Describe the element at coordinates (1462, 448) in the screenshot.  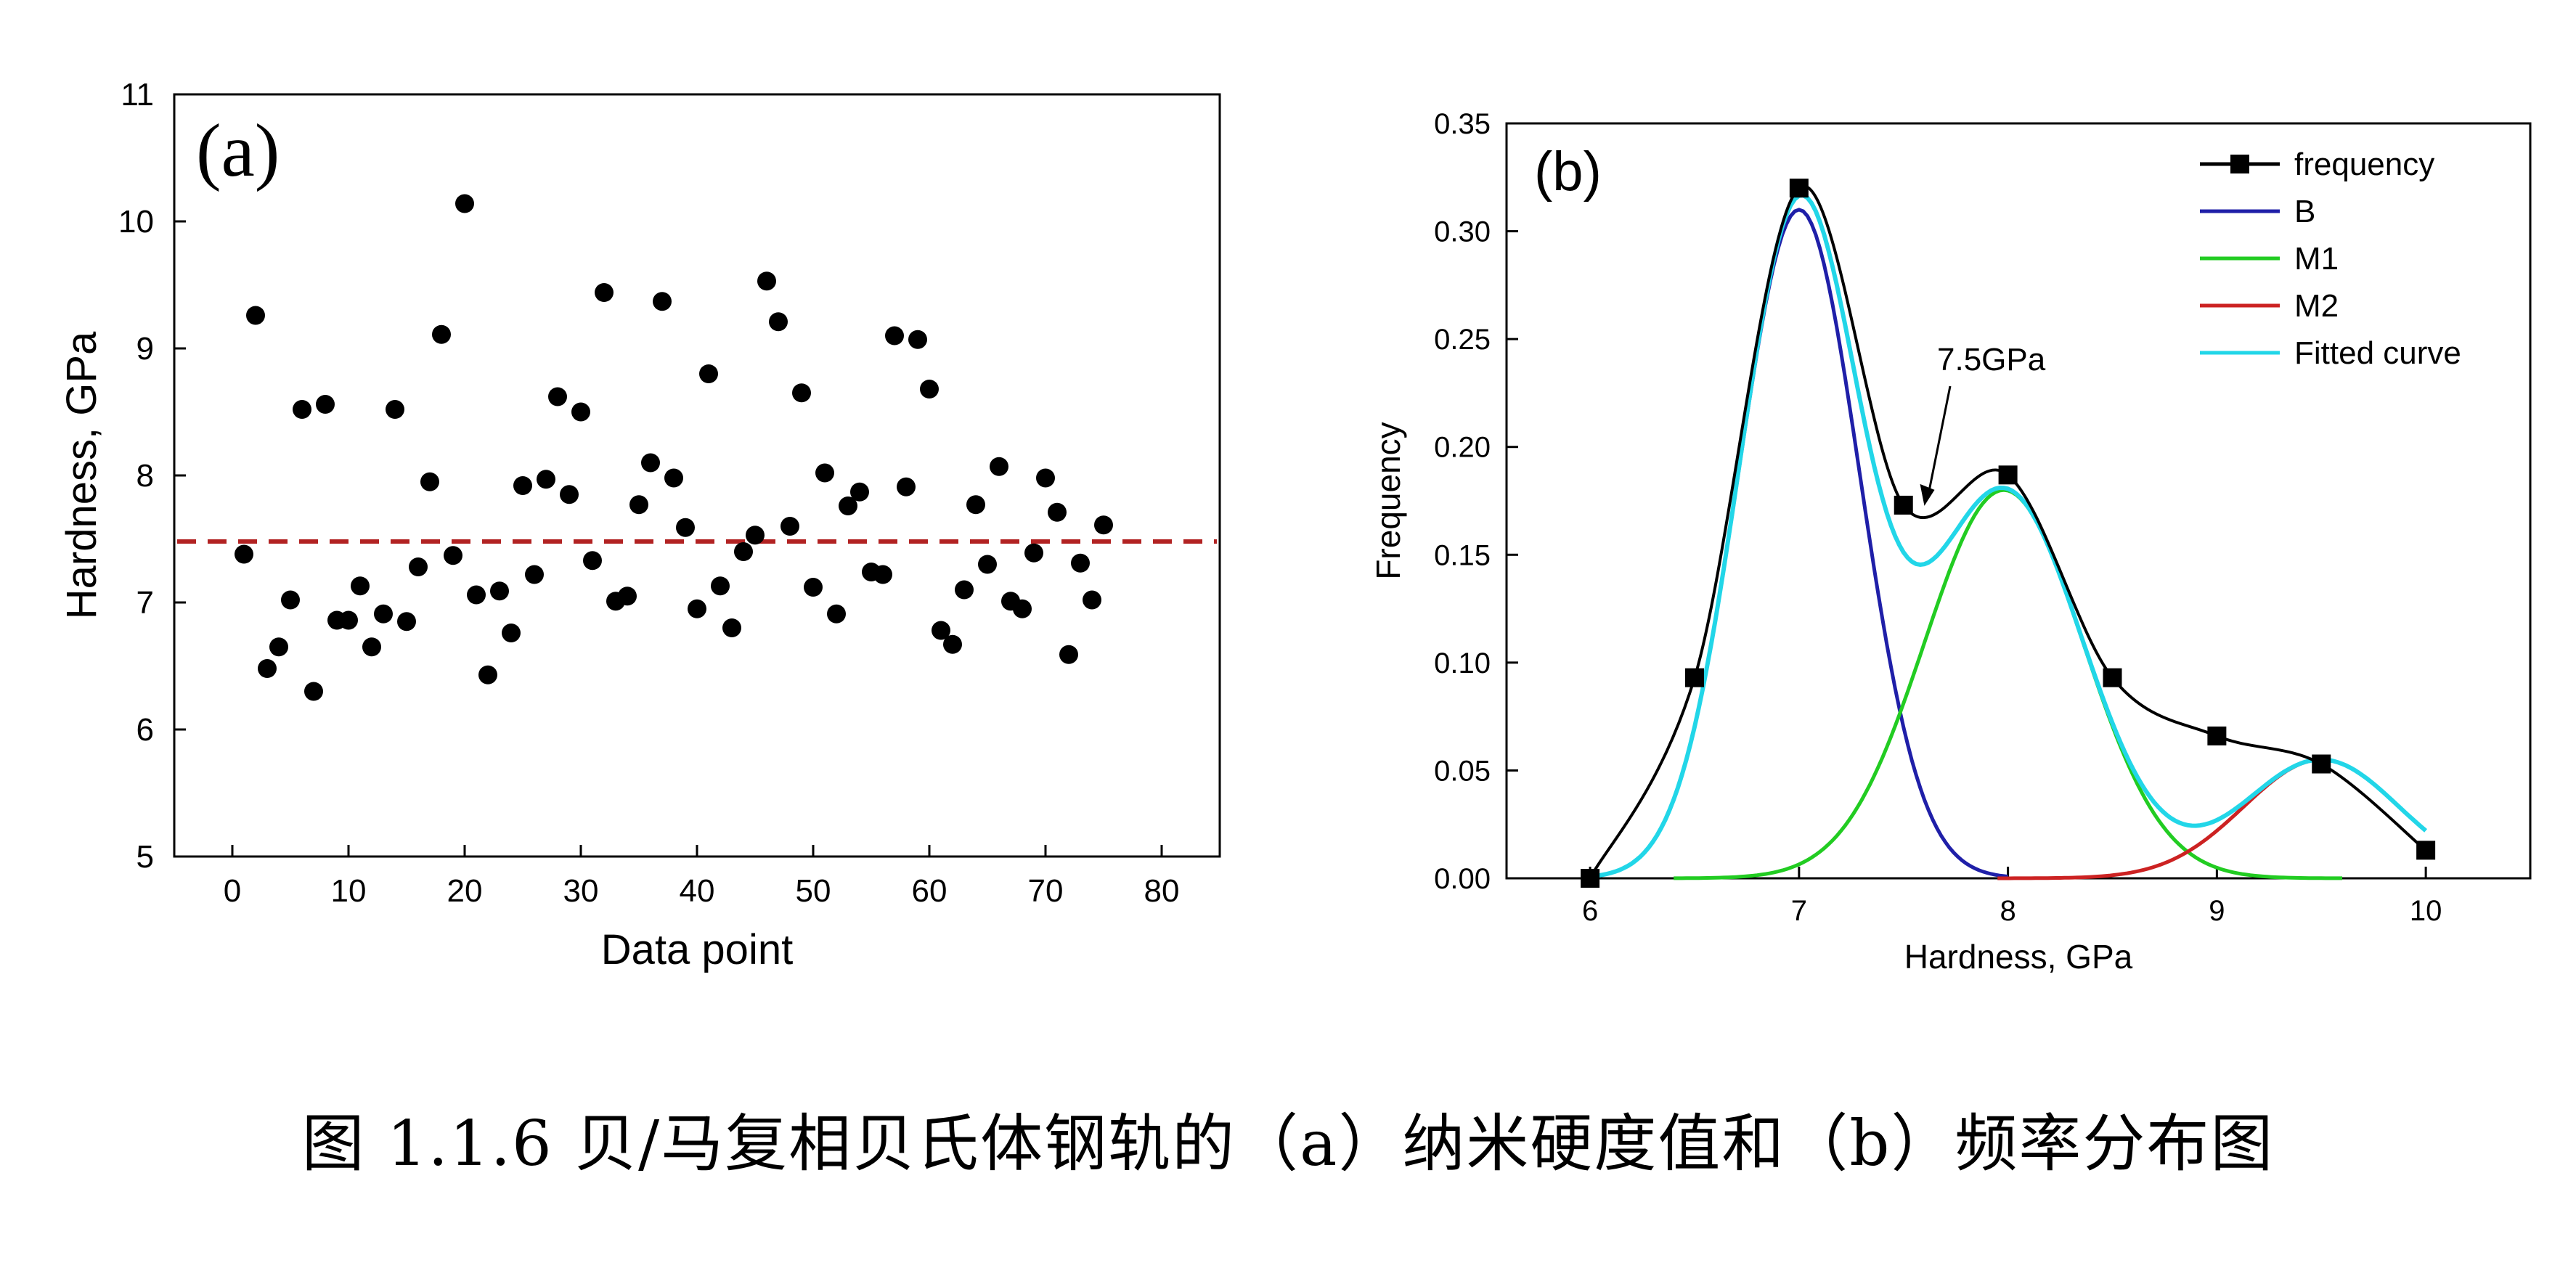
I see `y-tick-label-b: 0.20` at that location.